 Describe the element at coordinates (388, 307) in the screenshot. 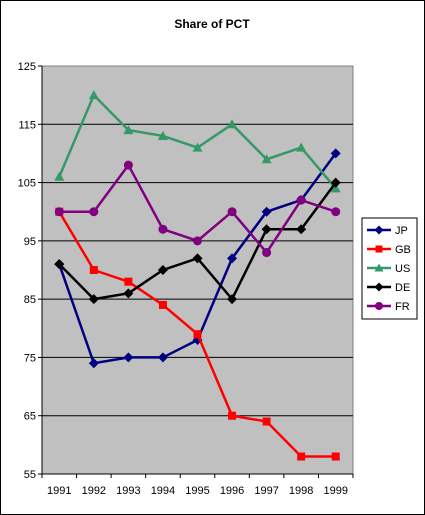

I see `legend-item-fr: FR` at that location.